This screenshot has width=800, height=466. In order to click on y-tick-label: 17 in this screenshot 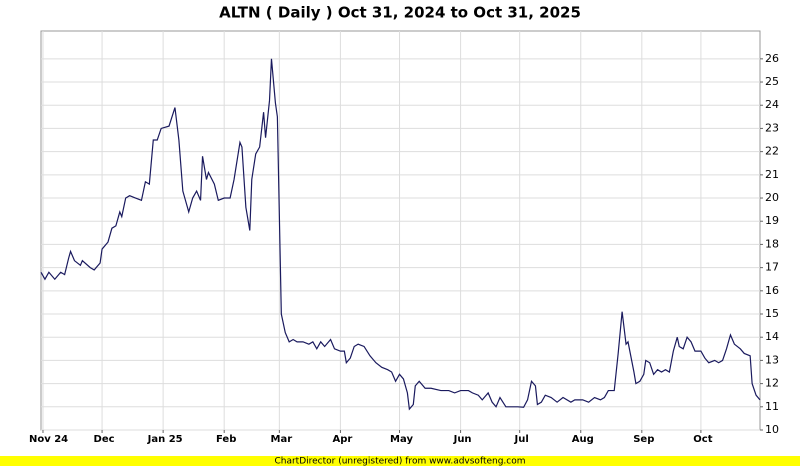, I will do `click(772, 267)`.